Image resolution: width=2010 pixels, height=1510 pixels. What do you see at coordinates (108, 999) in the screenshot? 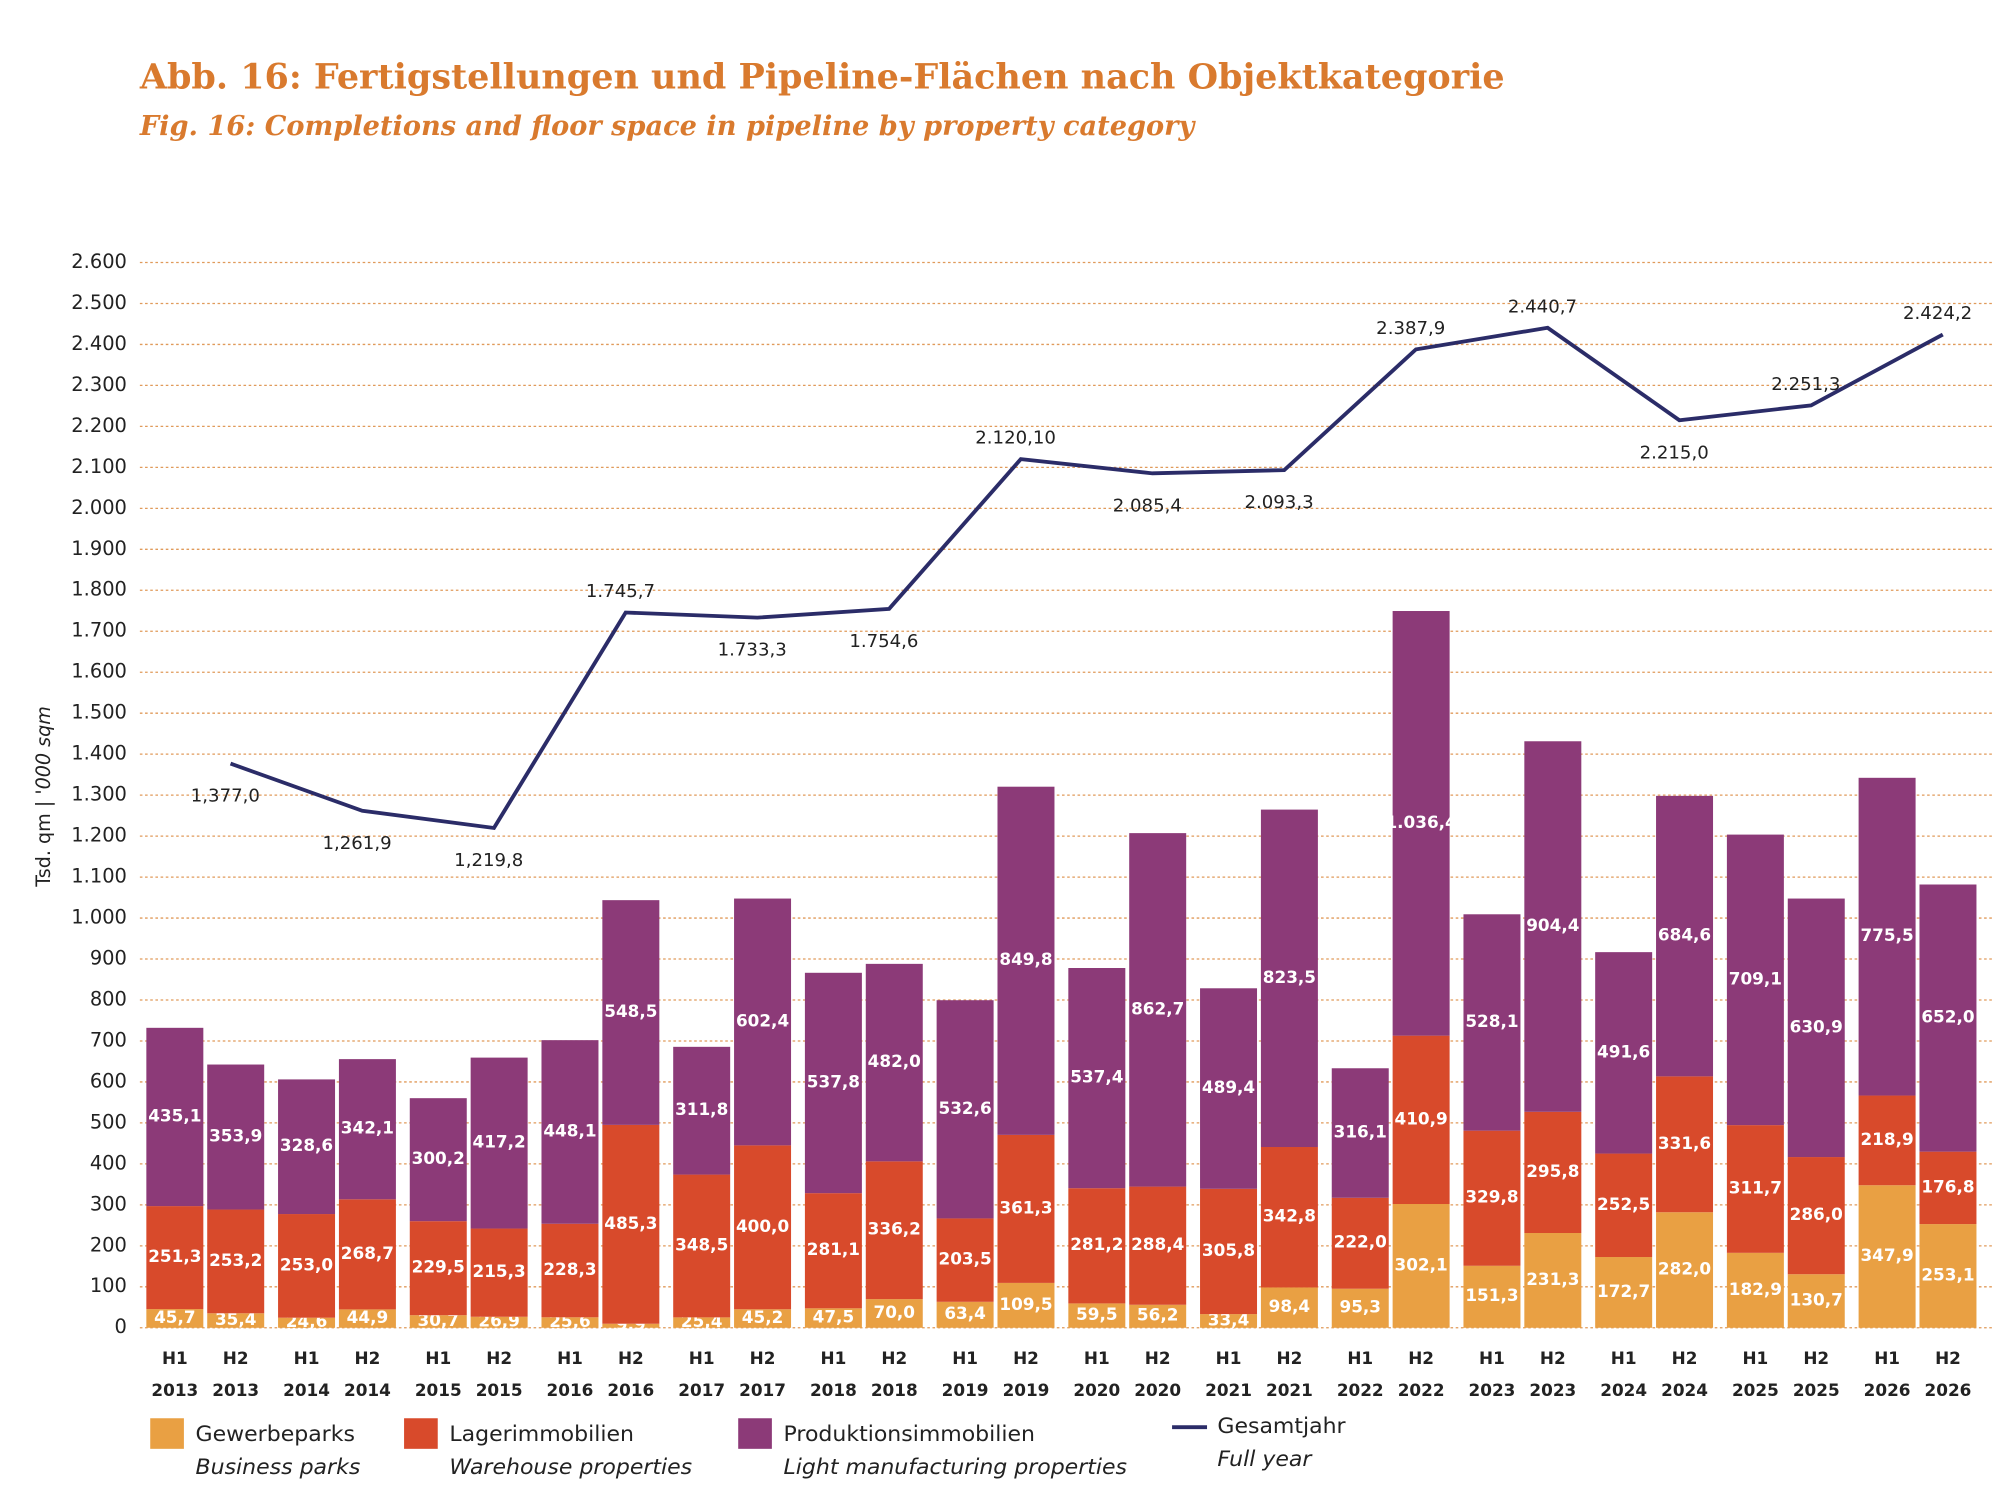
I see `y-tick-label: 800` at bounding box center [108, 999].